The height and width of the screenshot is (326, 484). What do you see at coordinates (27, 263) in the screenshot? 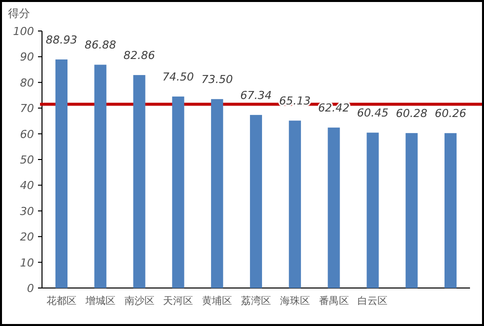
I see `y-tick-label: 10` at bounding box center [27, 263].